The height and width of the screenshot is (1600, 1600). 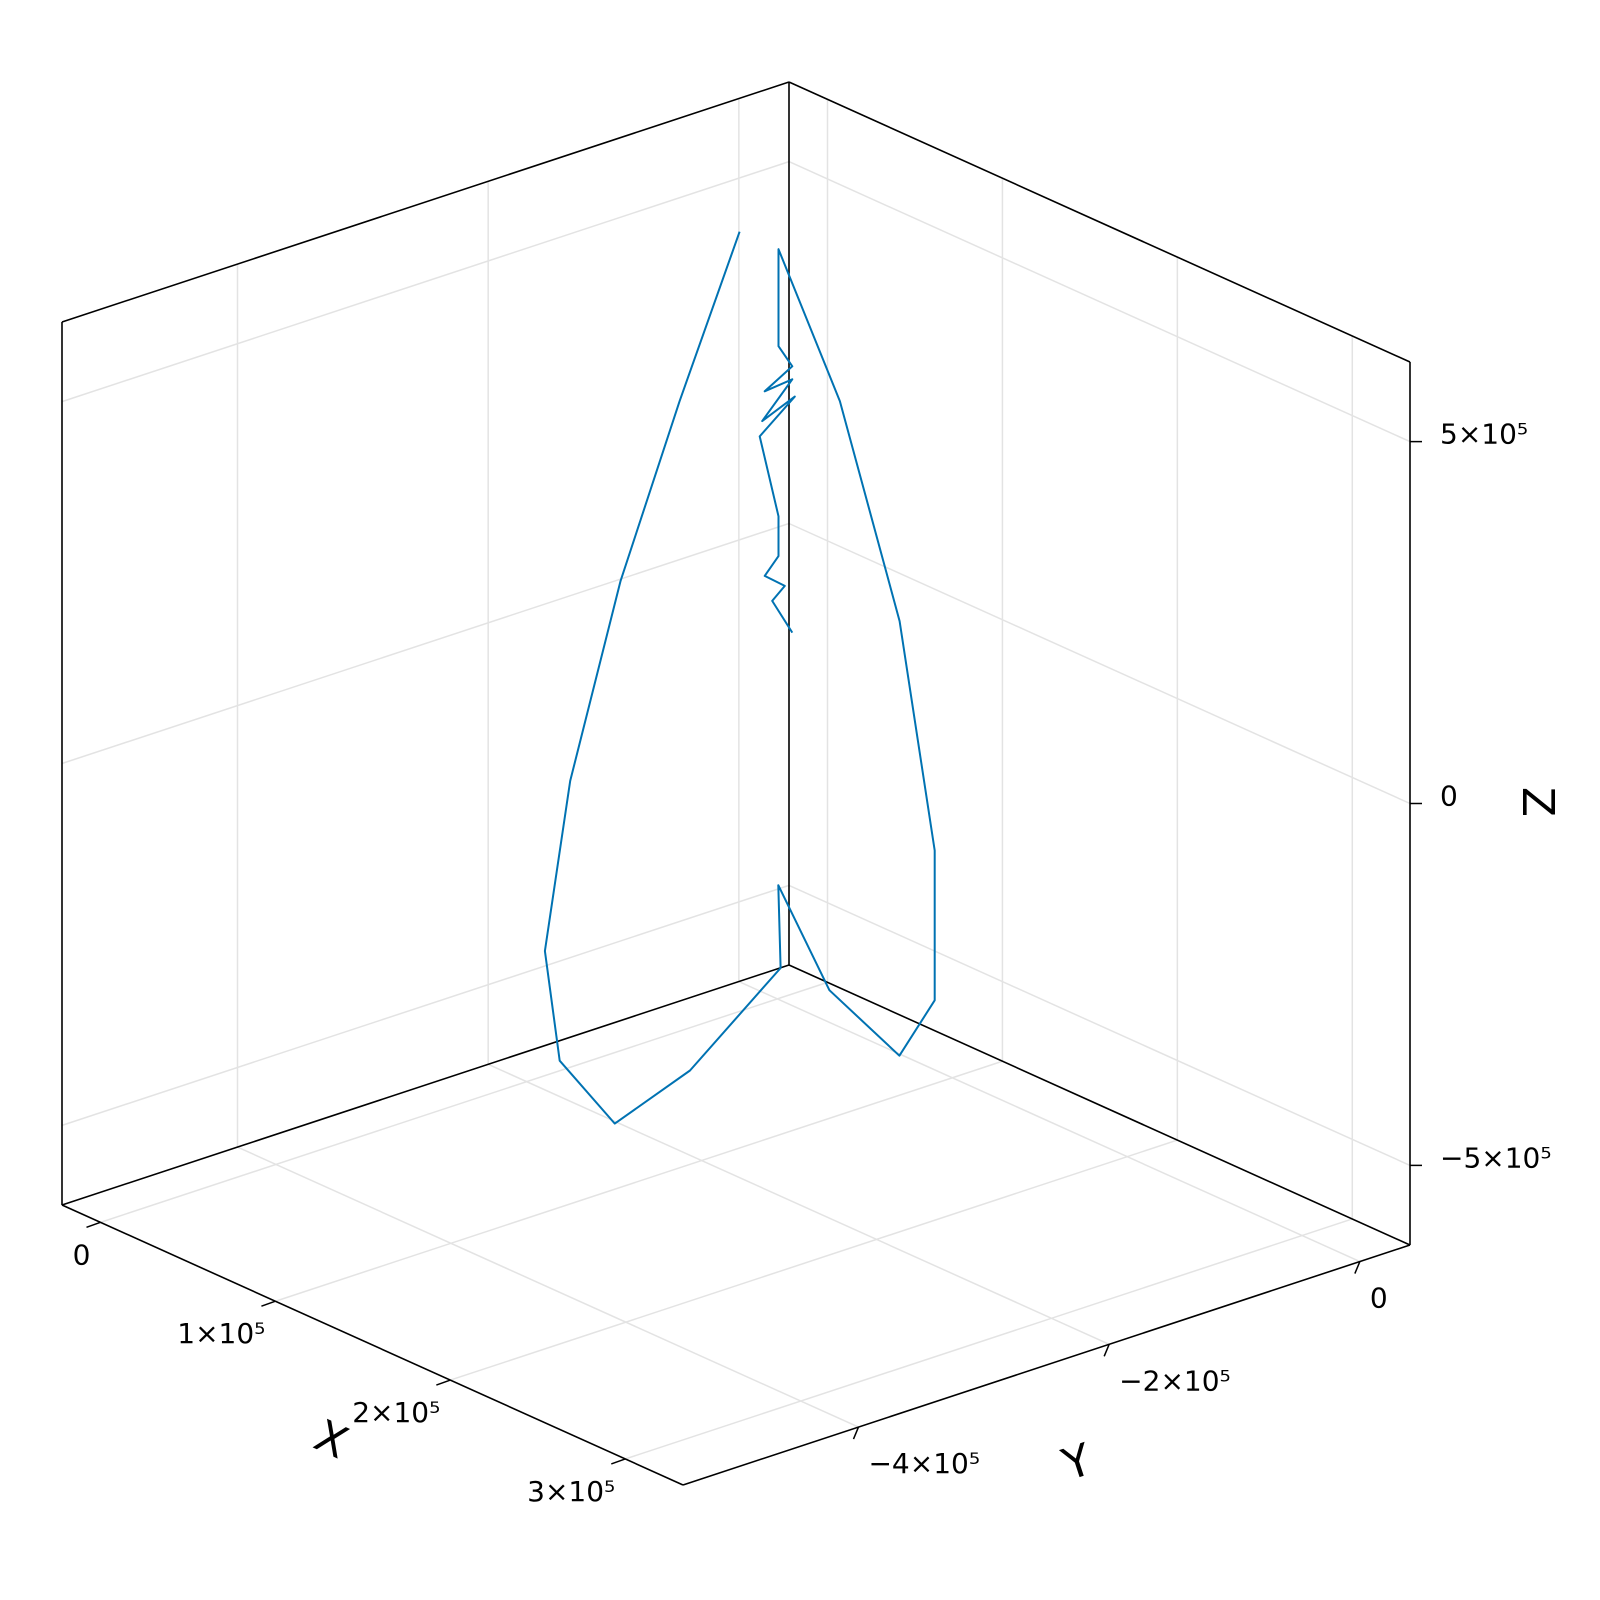 What do you see at coordinates (1077, 1462) in the screenshot?
I see `y-axis-title: Y` at bounding box center [1077, 1462].